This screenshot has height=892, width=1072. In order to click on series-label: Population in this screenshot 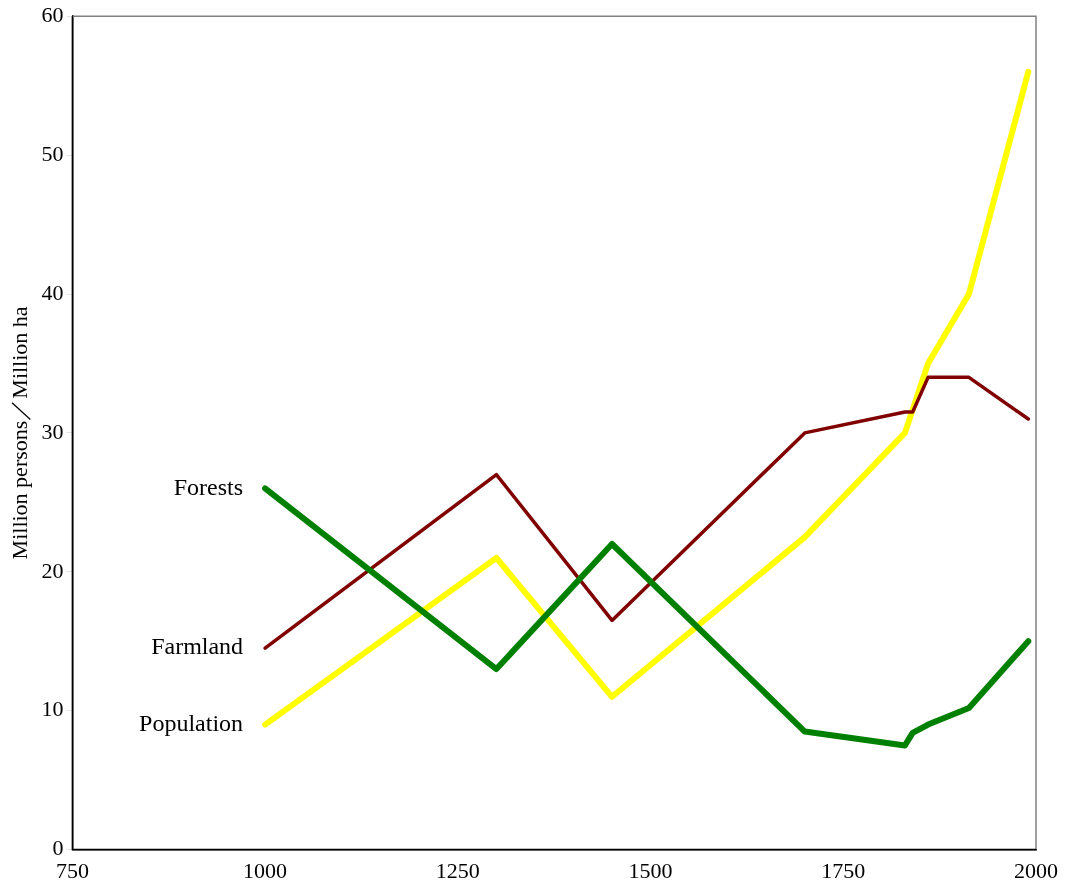, I will do `click(191, 722)`.